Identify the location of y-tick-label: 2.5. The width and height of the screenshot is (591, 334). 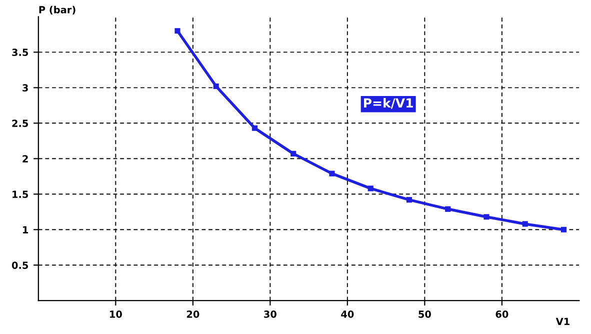
(20, 123).